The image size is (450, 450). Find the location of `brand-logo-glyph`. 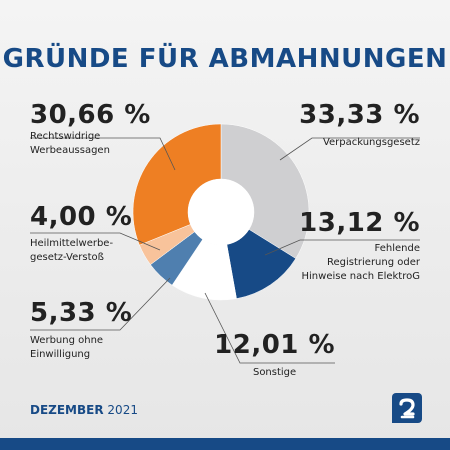

brand-logo-glyph is located at coordinates (407, 408).